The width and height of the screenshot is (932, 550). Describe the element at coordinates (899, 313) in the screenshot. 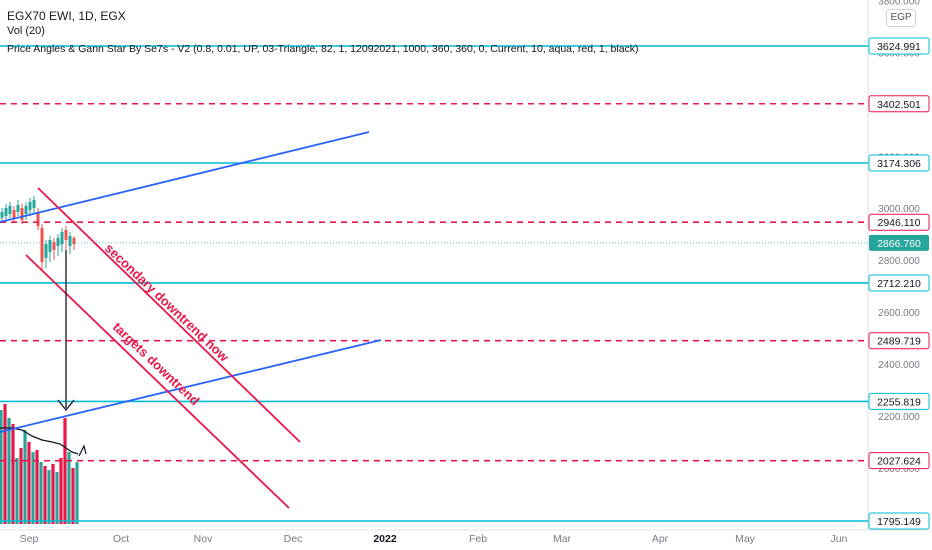

I see `y-tick-label: 2600.000` at that location.